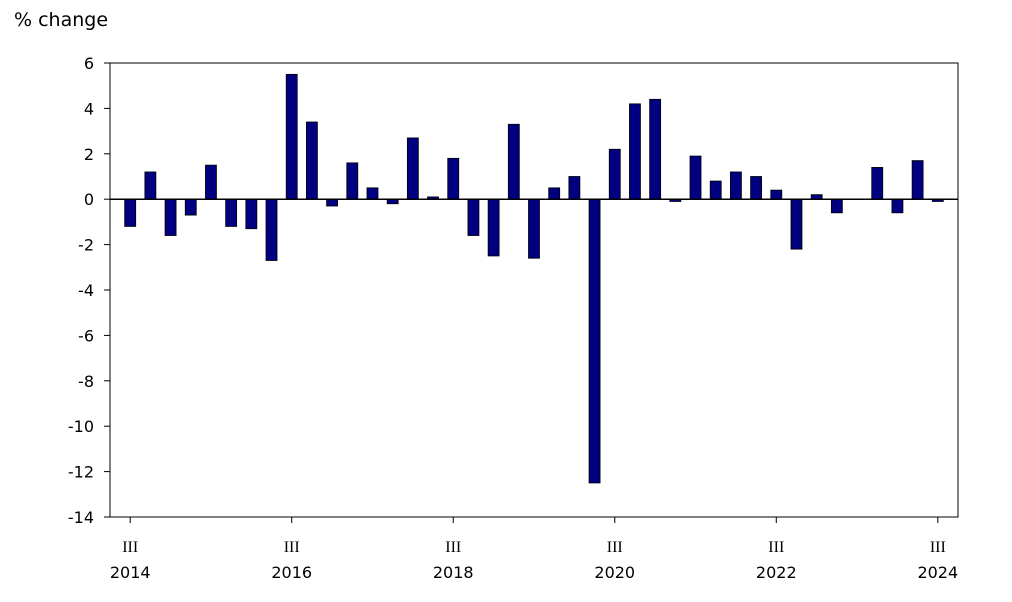 This screenshot has width=1012, height=602. What do you see at coordinates (81, 472) in the screenshot?
I see `y-tick-label: -12` at bounding box center [81, 472].